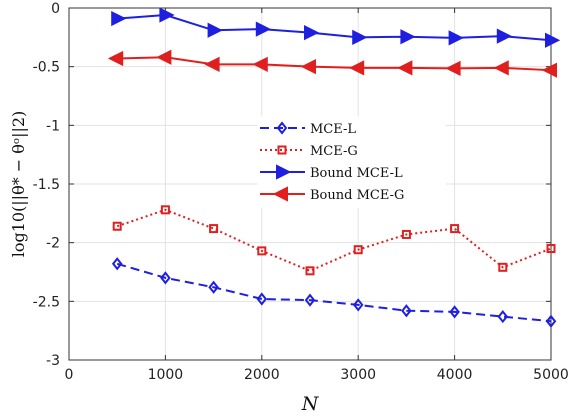 This screenshot has width=571, height=417. What do you see at coordinates (53, 244) in the screenshot?
I see `y-tick-label: -2` at bounding box center [53, 244].